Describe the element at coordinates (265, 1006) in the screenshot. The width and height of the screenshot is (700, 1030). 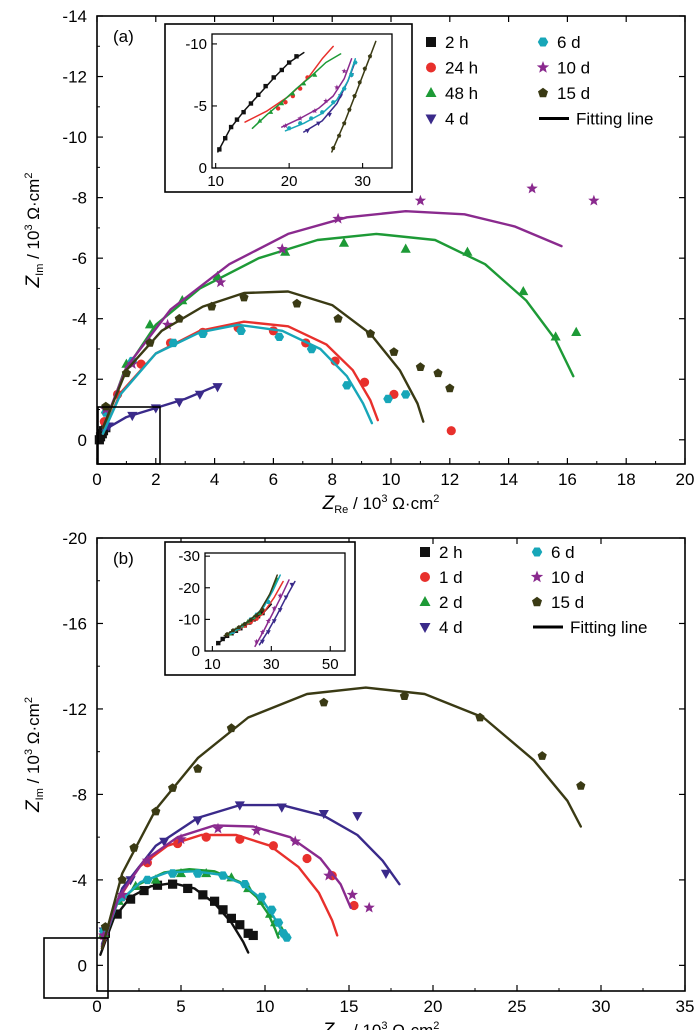
I see `x-tick-label: 10` at that location.